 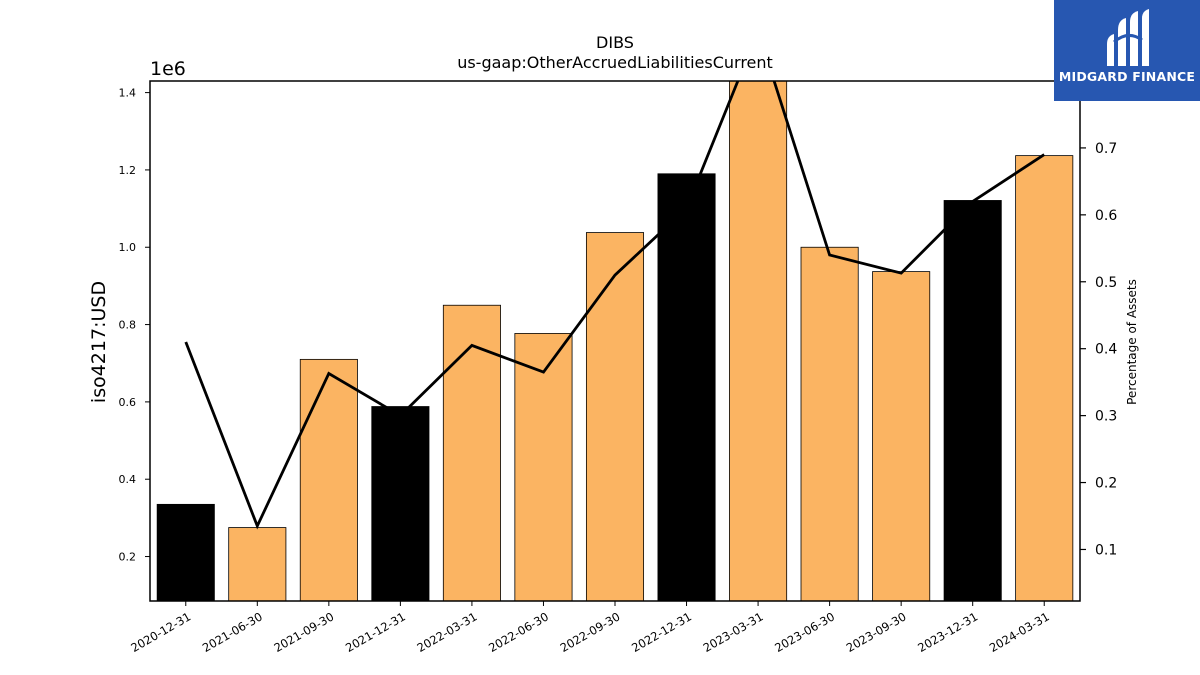 I want to click on y-axis-label: iso4217:USD, so click(x=99, y=342).